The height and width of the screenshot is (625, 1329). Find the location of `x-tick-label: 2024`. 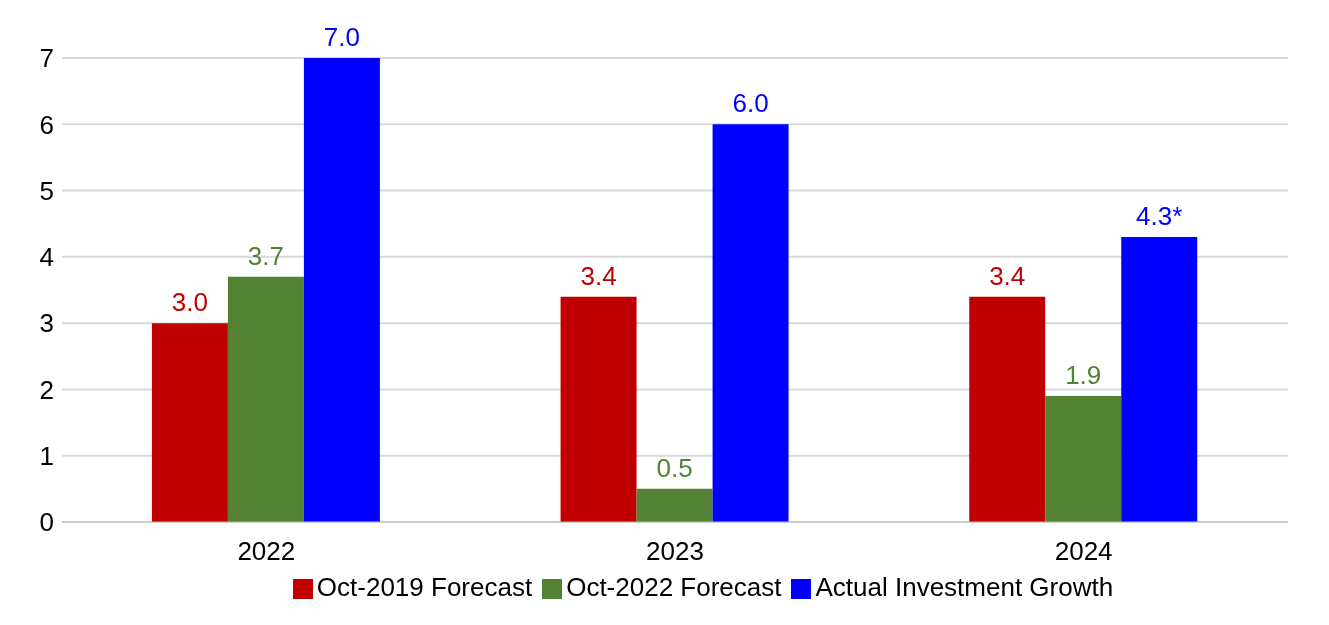

x-tick-label: 2024 is located at coordinates (1083, 551).